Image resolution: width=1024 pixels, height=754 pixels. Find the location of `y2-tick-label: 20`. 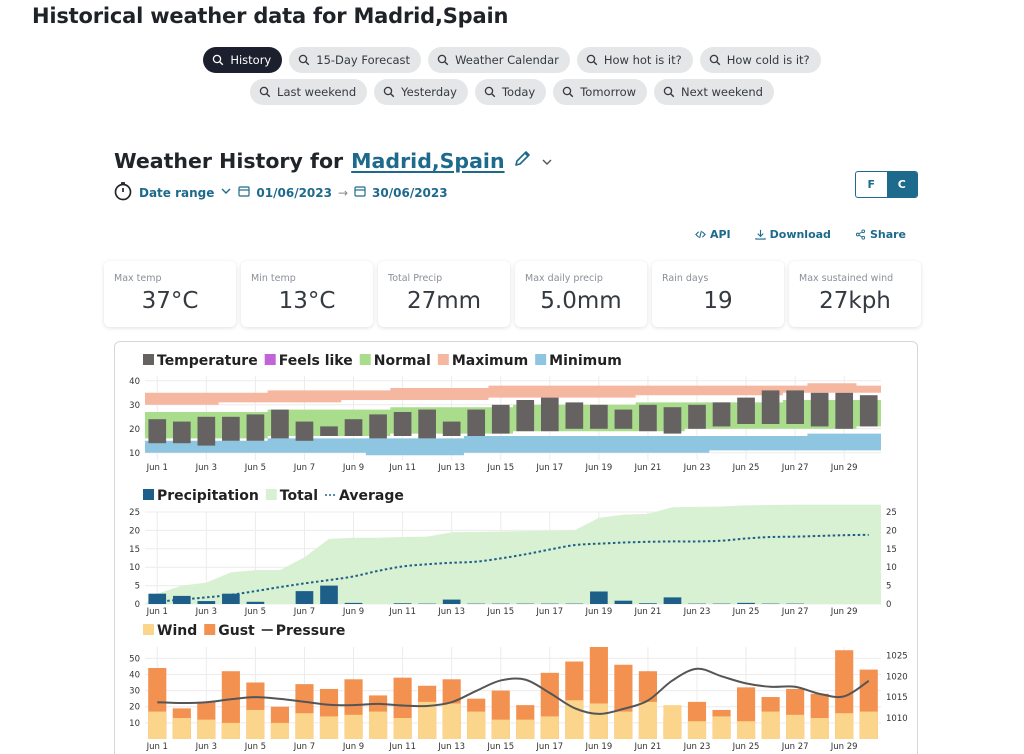

y2-tick-label: 20 is located at coordinates (891, 531).